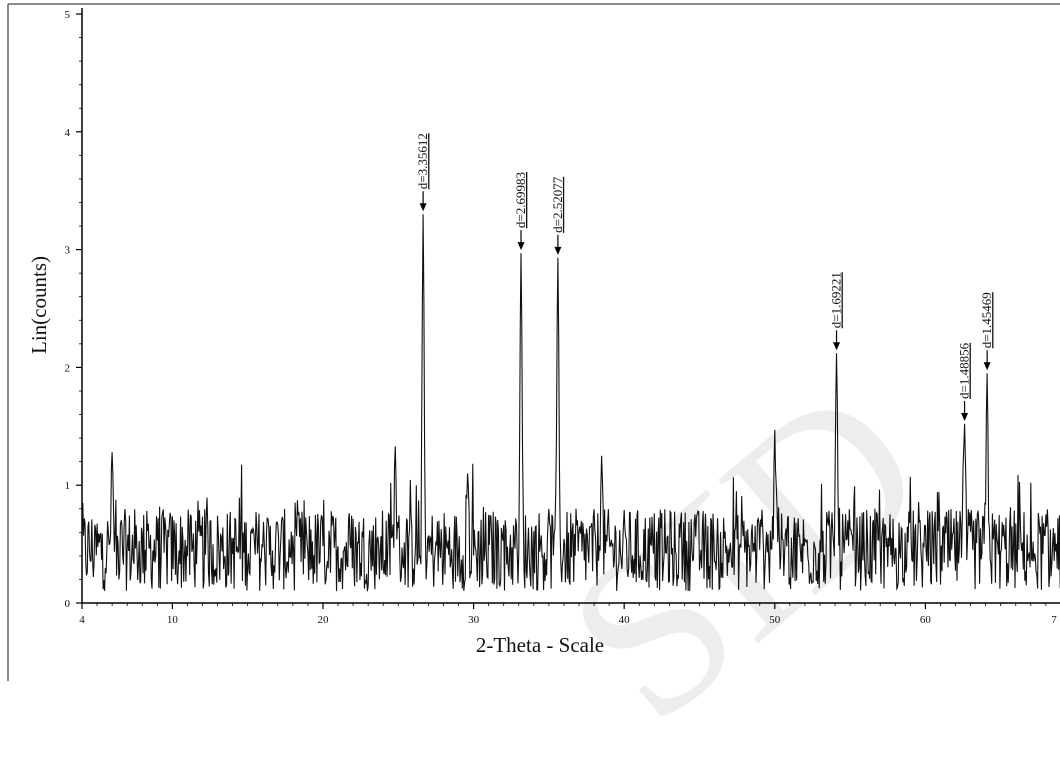 The height and width of the screenshot is (773, 1060). Describe the element at coordinates (68, 486) in the screenshot. I see `y-tick-label: 1` at that location.